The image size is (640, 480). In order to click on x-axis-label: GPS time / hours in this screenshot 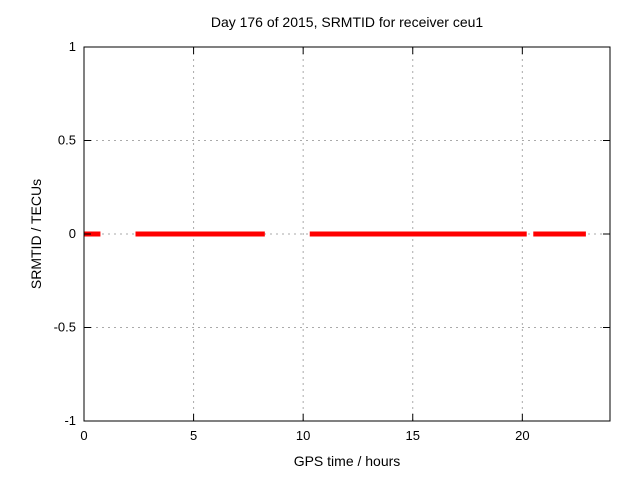, I will do `click(347, 461)`.